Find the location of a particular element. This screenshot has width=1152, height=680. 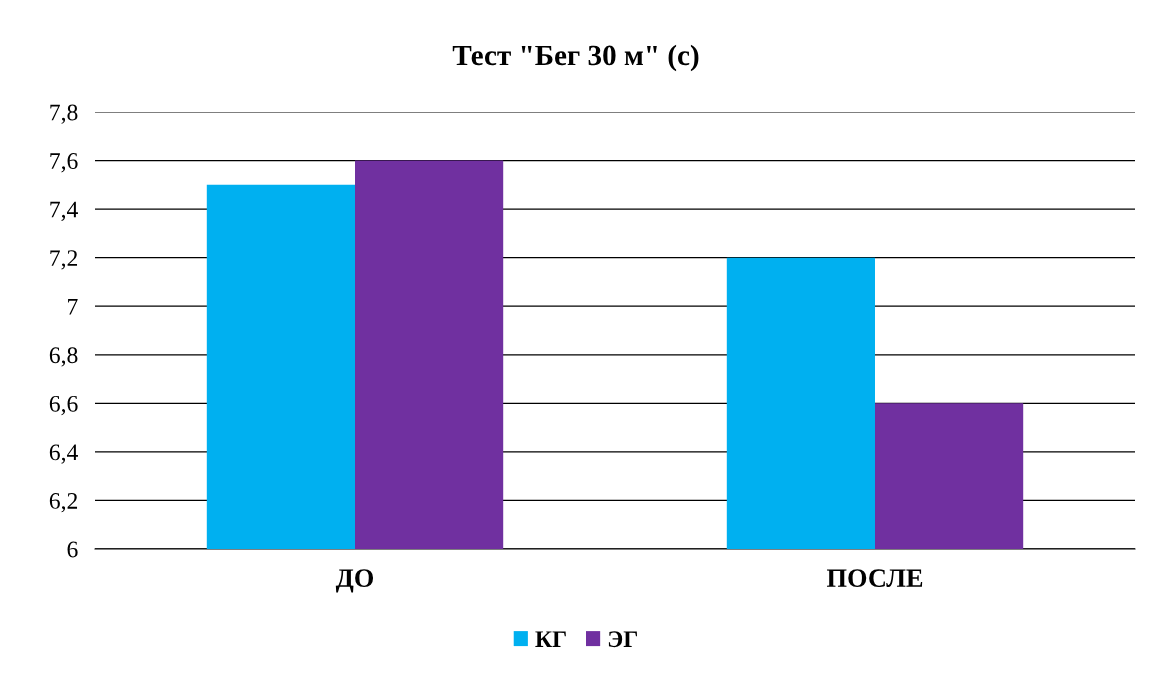

x-tick-label: ДО is located at coordinates (354, 581).